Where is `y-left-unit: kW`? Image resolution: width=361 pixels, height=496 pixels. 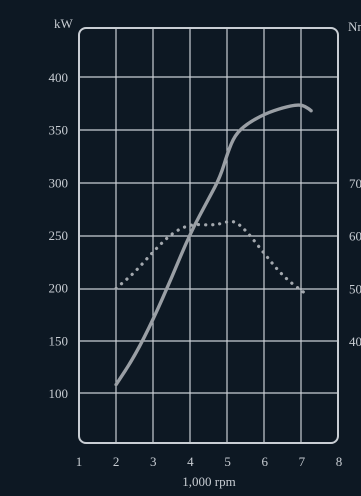
y-left-unit: kW is located at coordinates (64, 23).